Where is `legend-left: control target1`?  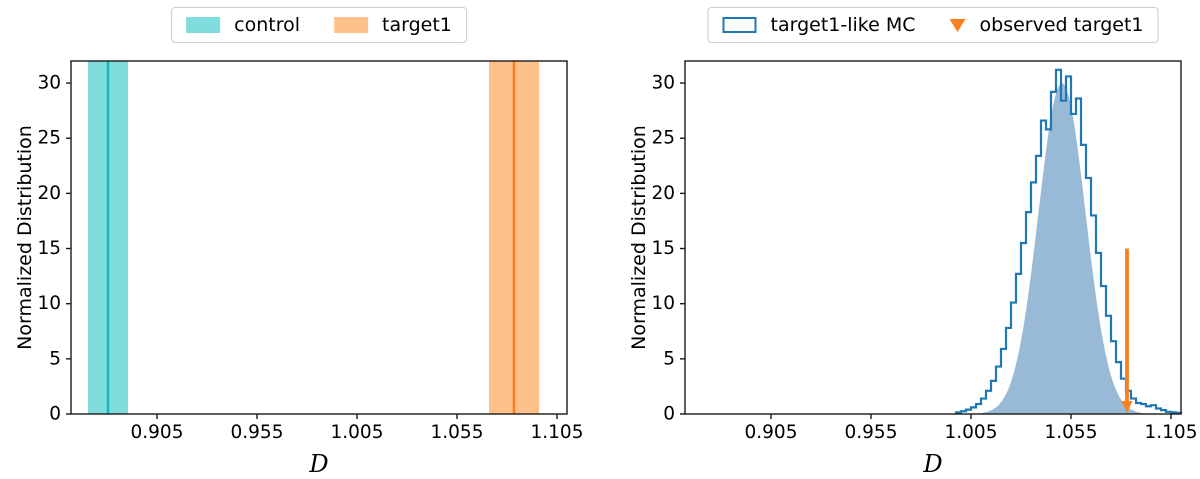
legend-left: control target1 is located at coordinates (319, 25).